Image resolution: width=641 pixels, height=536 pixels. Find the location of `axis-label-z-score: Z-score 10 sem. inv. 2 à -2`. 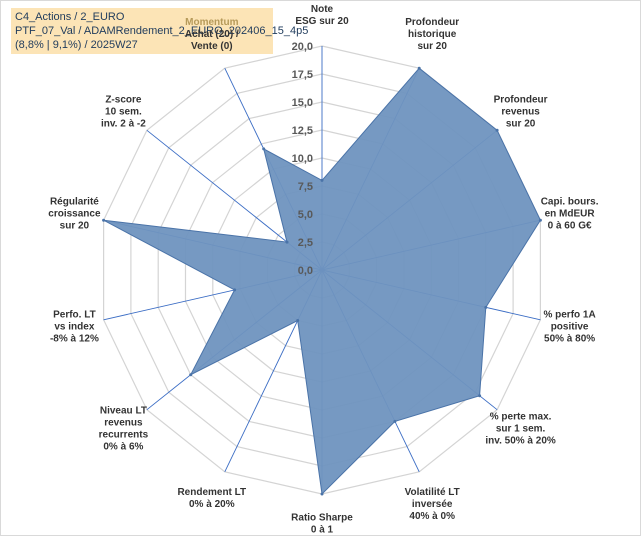

axis-label-z-score: Z-score 10 sem. inv. 2 à -2 is located at coordinates (123, 112).